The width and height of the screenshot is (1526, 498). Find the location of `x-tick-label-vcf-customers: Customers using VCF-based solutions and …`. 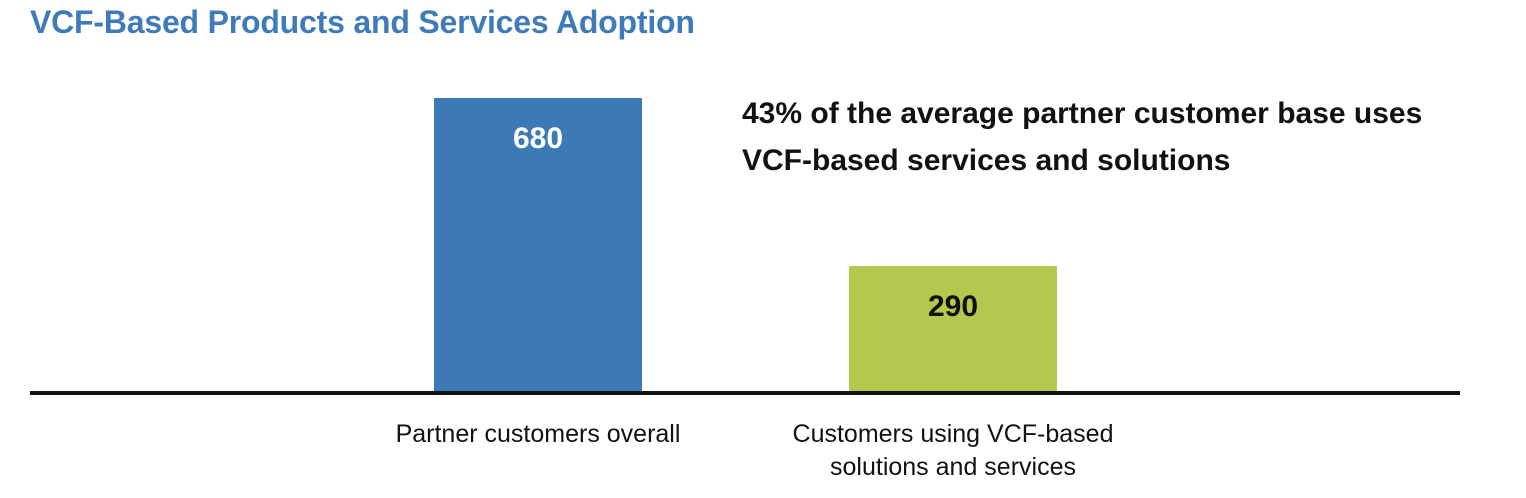

x-tick-label-vcf-customers: Customers using VCF-based solutions and … is located at coordinates (953, 450).